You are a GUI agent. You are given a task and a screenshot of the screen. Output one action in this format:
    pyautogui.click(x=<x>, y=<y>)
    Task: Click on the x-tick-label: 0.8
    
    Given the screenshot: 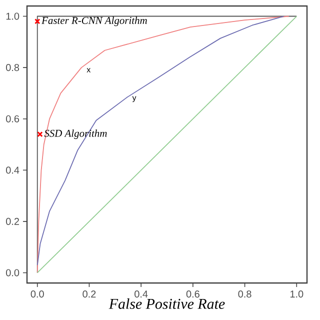 What is the action you would take?
    pyautogui.click(x=245, y=294)
    